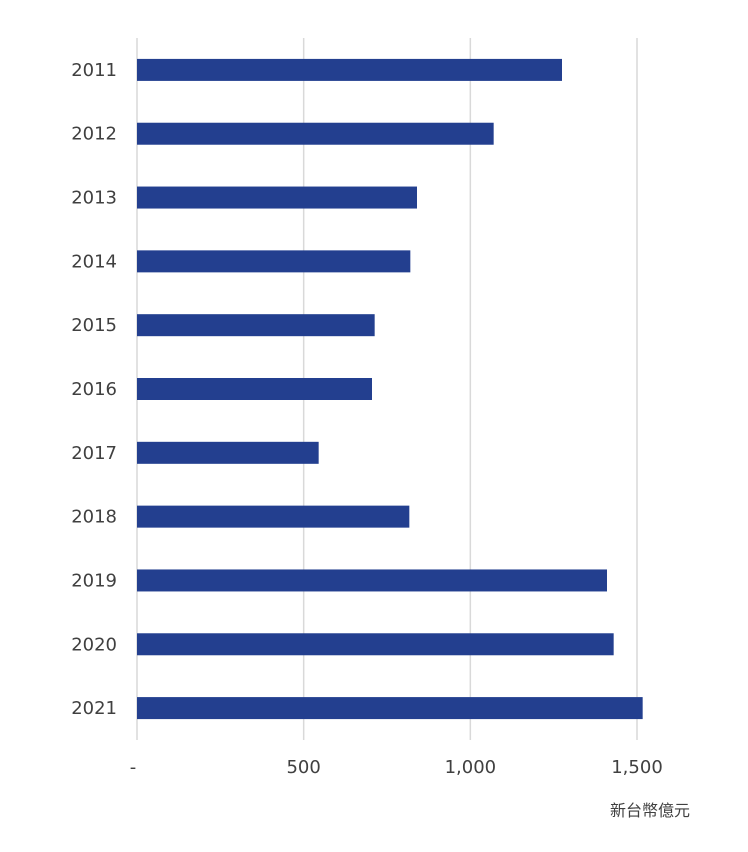 This screenshot has height=852, width=748. What do you see at coordinates (133, 767) in the screenshot?
I see `tick-label-0: -` at bounding box center [133, 767].